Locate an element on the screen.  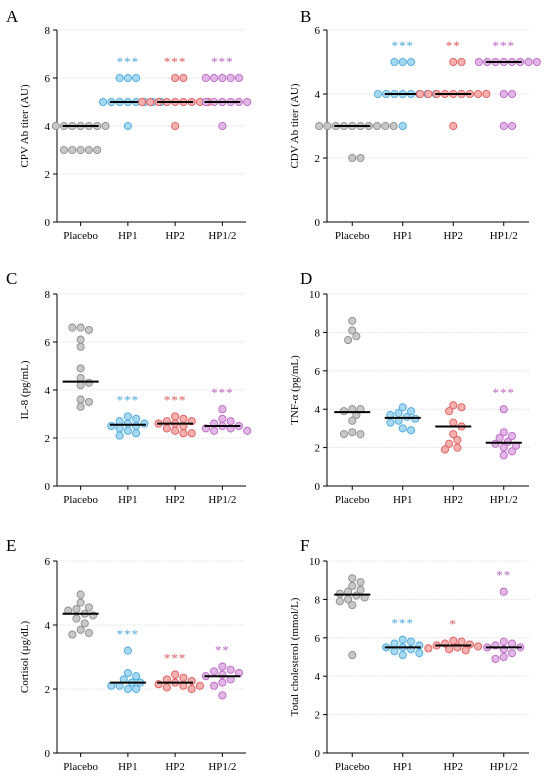
y-tick-label: 10 is located at coordinates (315, 295).